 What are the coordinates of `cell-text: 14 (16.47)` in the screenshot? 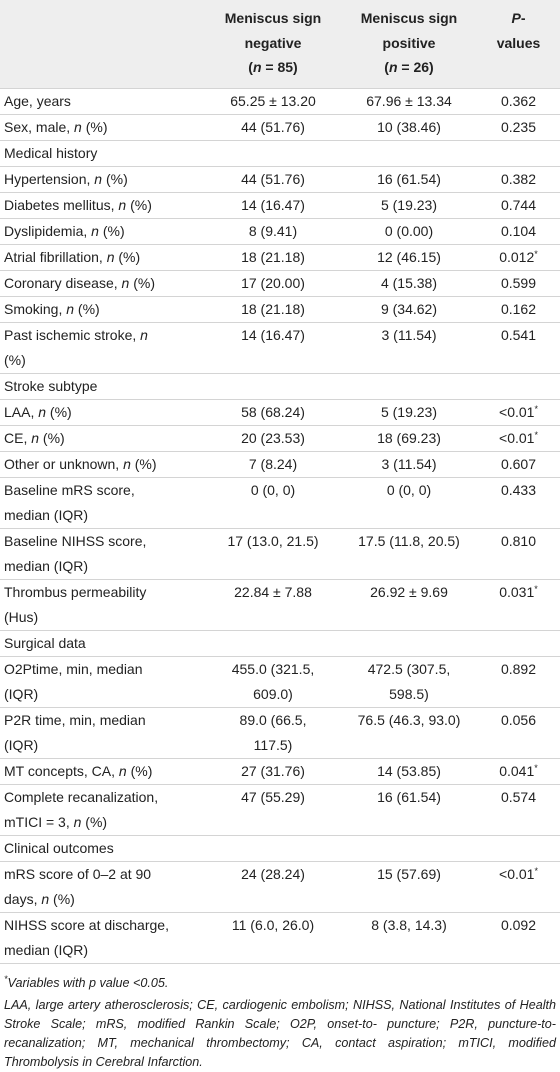 It's located at (273, 204).